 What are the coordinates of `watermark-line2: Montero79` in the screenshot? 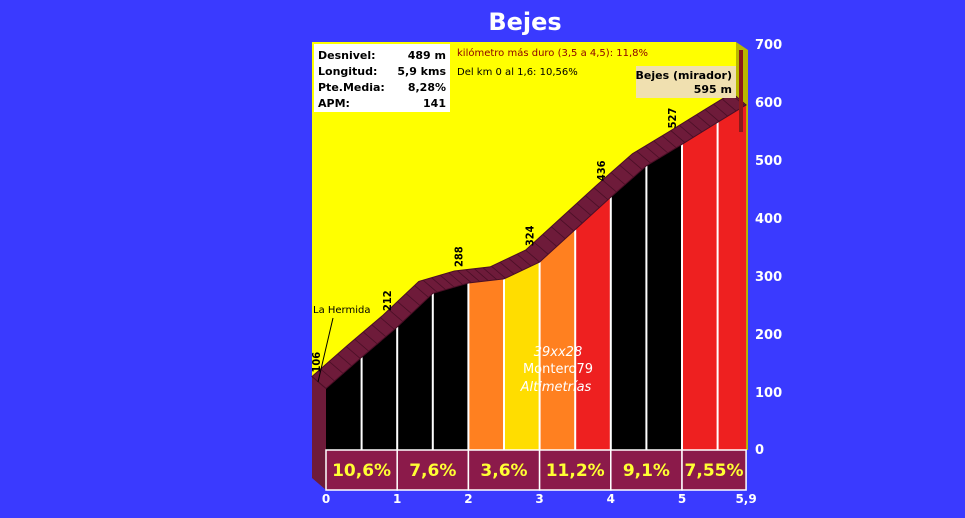 It's located at (558, 369).